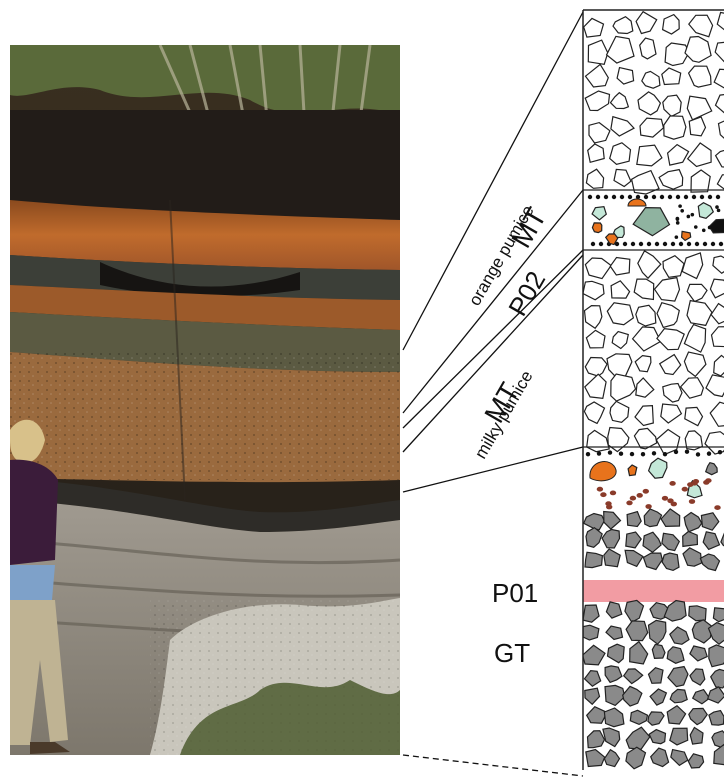  Describe the element at coordinates (716, 226) in the screenshot. I see `dark-lithic-clast` at that location.